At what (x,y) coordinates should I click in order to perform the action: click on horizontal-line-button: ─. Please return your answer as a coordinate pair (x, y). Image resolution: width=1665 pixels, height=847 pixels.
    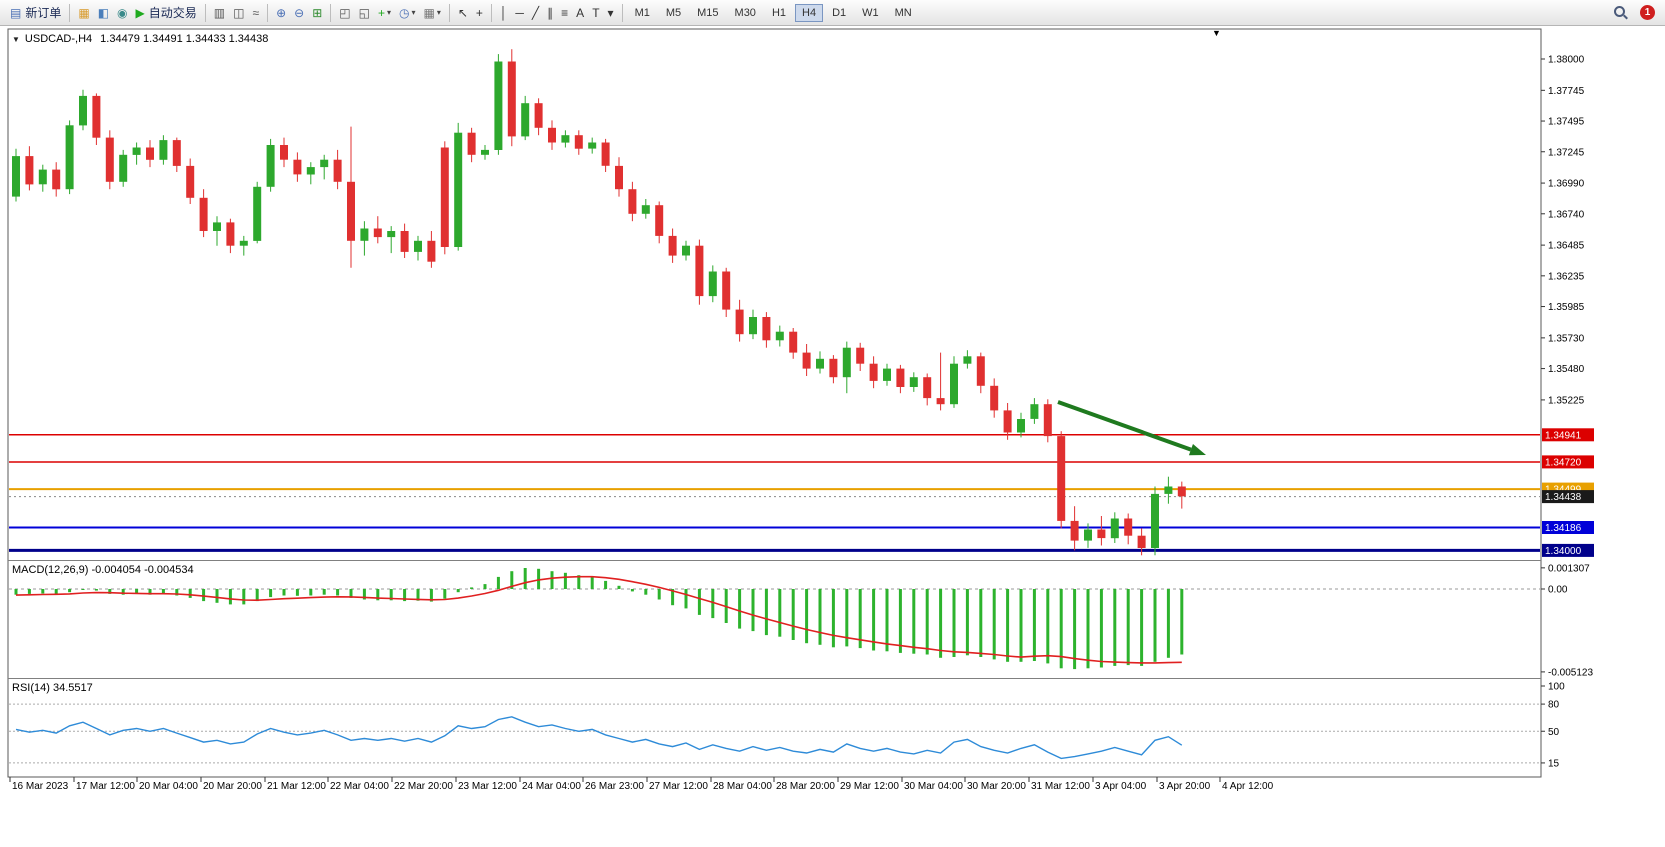
    Looking at the image, I should click on (519, 13).